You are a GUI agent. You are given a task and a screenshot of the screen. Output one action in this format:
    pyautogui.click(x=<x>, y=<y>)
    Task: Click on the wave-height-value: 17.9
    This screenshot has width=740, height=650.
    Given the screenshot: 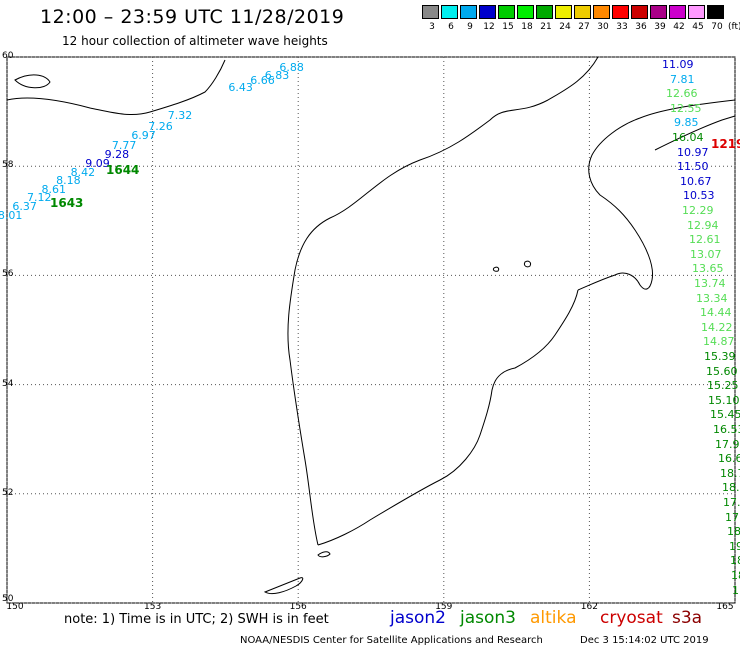 What is the action you would take?
    pyautogui.click(x=731, y=502)
    